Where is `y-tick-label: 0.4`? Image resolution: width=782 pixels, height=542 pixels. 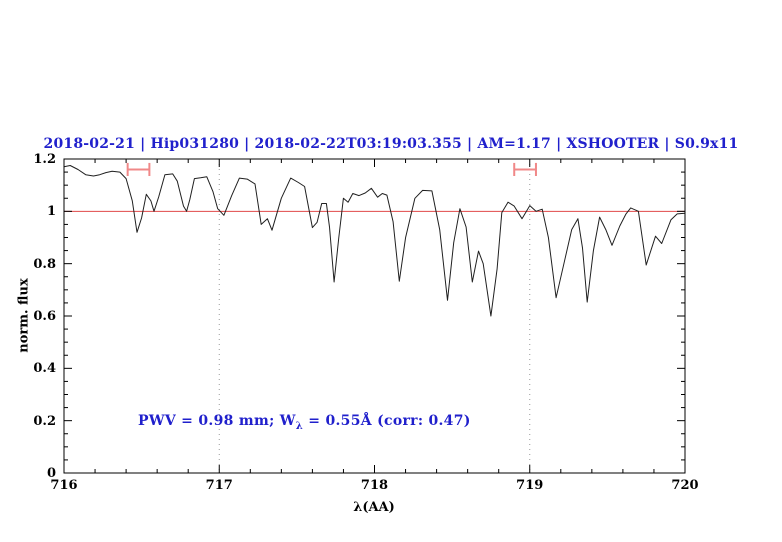
y-tick-label: 0.4 is located at coordinates (44, 369).